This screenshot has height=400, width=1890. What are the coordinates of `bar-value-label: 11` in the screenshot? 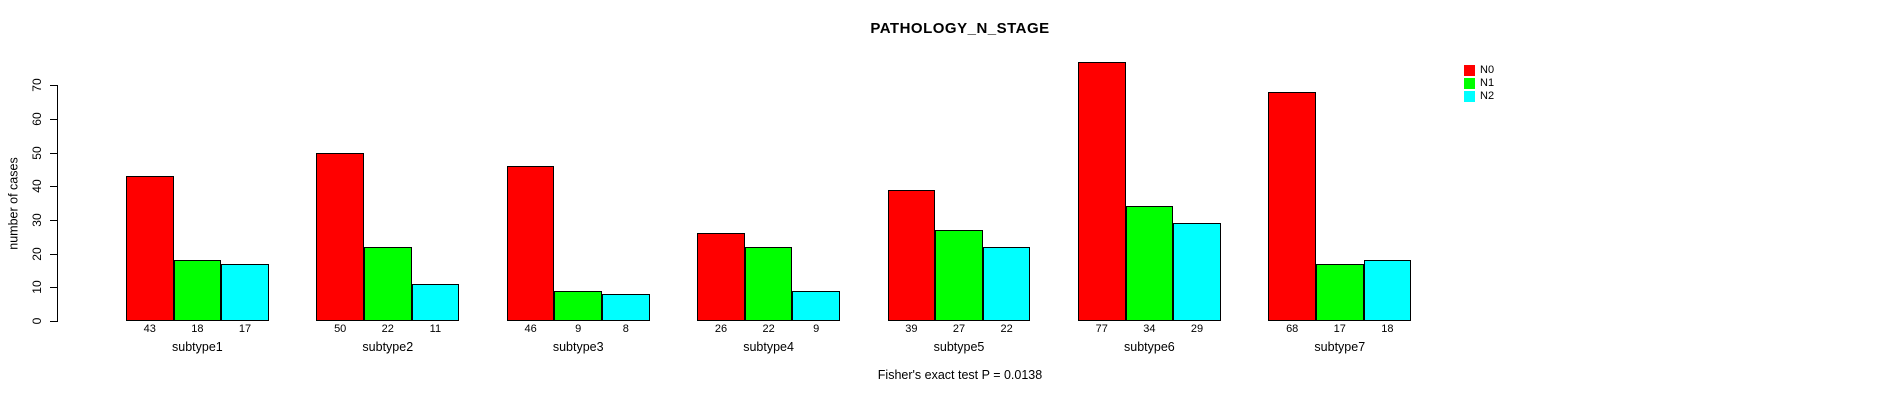 It's located at (435, 329).